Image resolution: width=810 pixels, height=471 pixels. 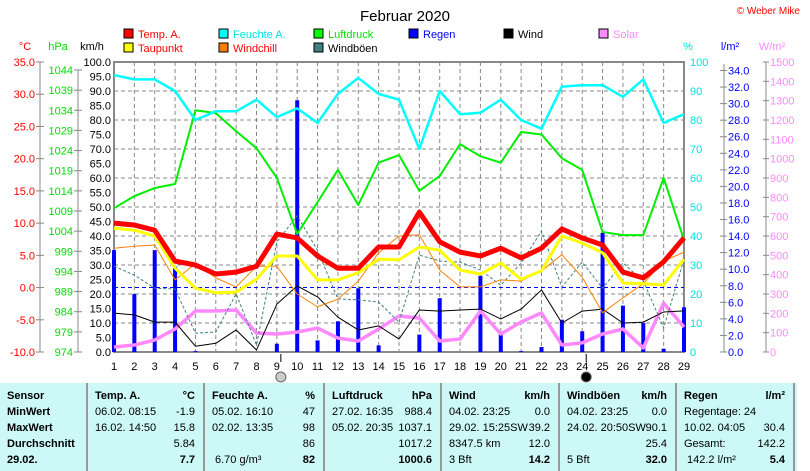 I want to click on kmh-tick: 30.0, so click(x=100, y=266).